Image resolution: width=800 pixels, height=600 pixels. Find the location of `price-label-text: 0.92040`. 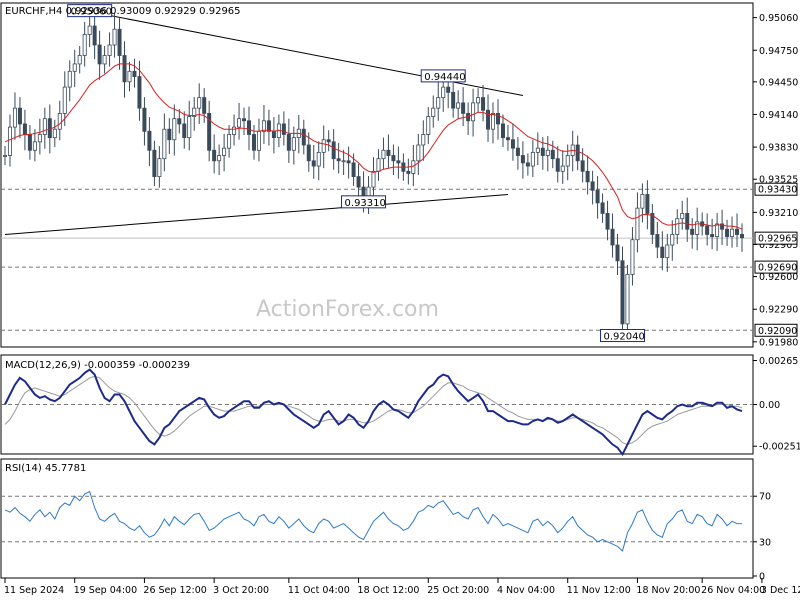

price-label-text: 0.92040 is located at coordinates (623, 337).